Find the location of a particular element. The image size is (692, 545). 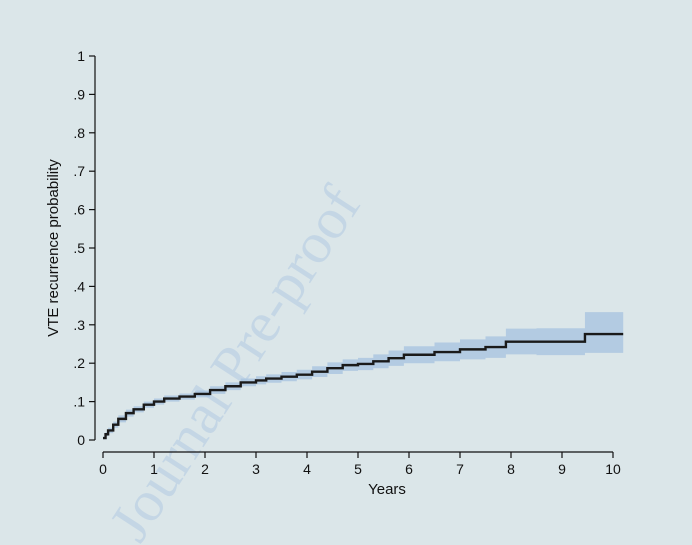

x-tick-label: 1 is located at coordinates (154, 469).